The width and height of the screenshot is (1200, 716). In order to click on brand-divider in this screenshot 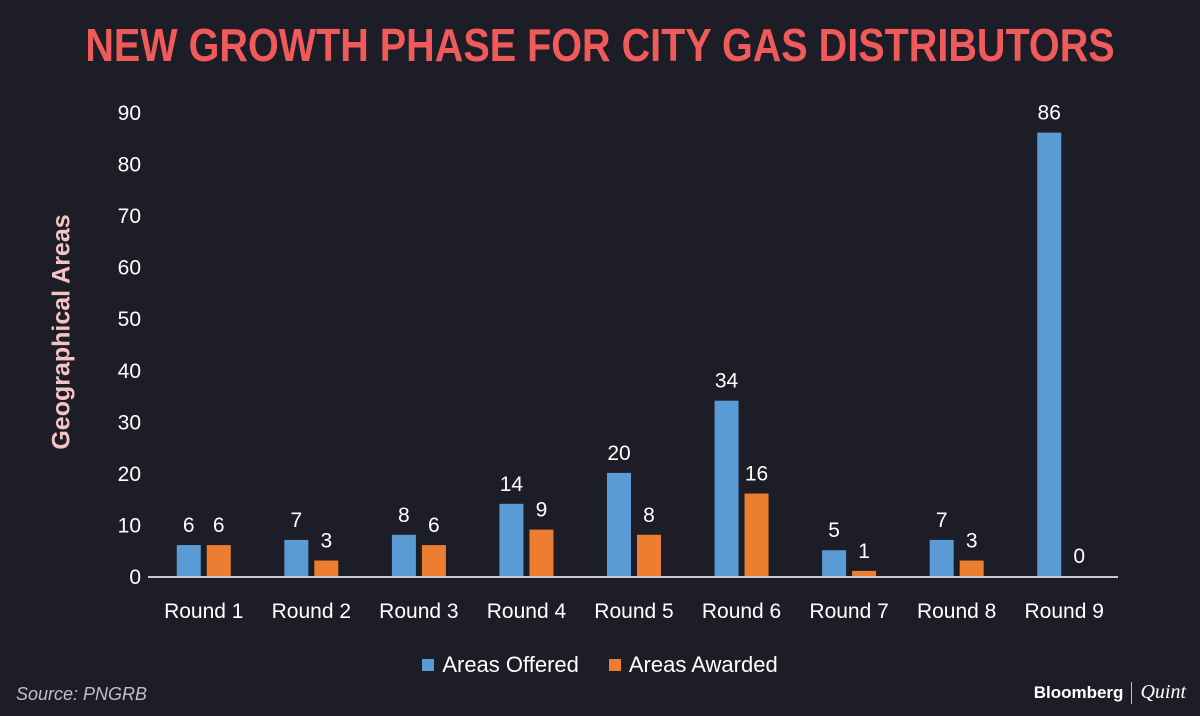, I will do `click(1132, 692)`.